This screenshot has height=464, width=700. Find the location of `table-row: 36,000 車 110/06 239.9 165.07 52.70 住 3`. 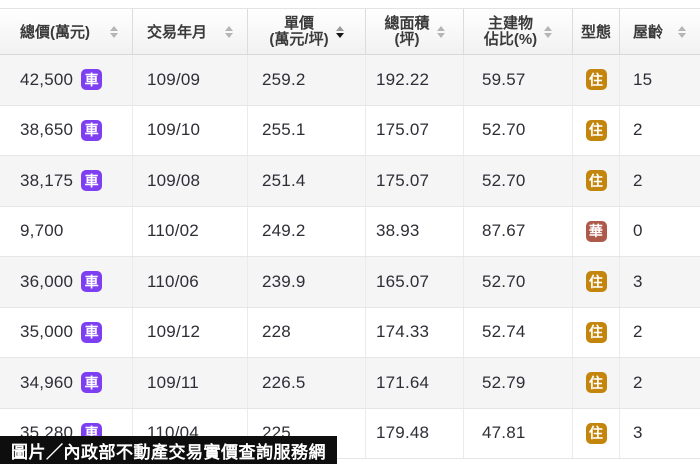

table-row: 36,000 車 110/06 239.9 165.07 52.70 住 3 is located at coordinates (350, 282).